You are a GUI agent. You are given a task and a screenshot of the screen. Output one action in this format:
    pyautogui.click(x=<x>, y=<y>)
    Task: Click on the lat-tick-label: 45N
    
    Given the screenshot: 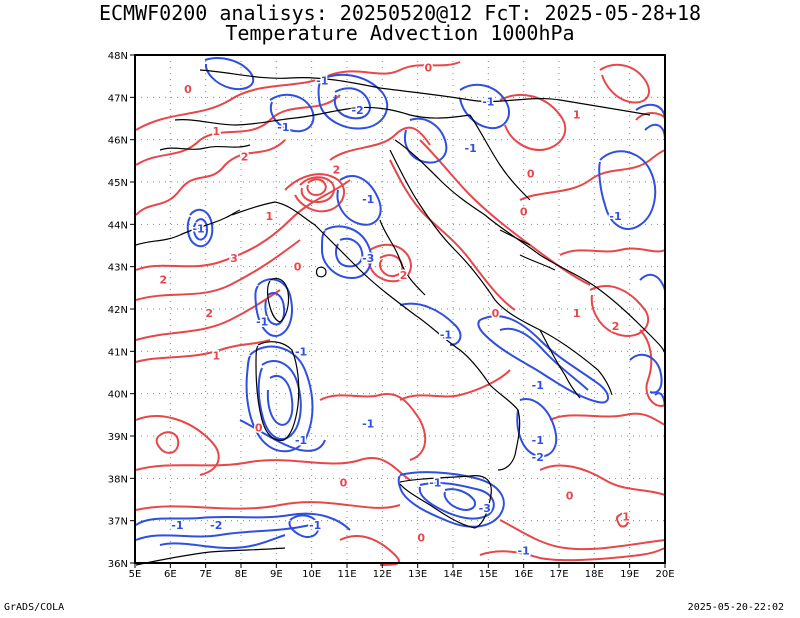 What is the action you would take?
    pyautogui.click(x=118, y=183)
    